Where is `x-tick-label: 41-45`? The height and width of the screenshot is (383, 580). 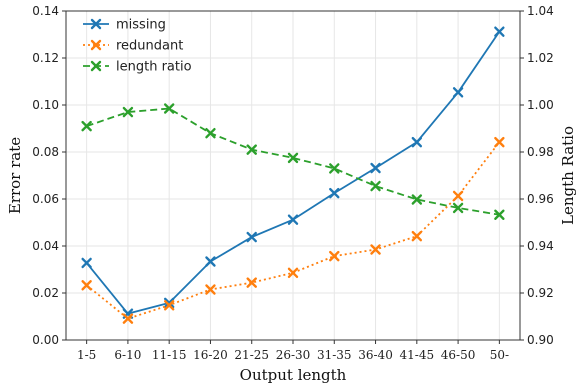
x-tick-label: 41-45 is located at coordinates (417, 355).